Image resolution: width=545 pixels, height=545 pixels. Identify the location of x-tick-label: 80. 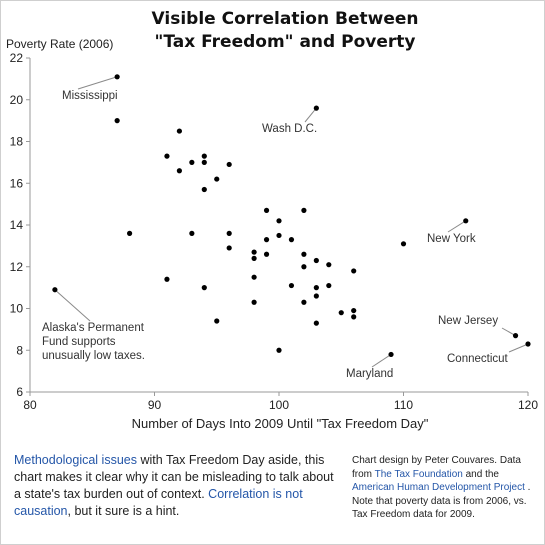
(30, 405).